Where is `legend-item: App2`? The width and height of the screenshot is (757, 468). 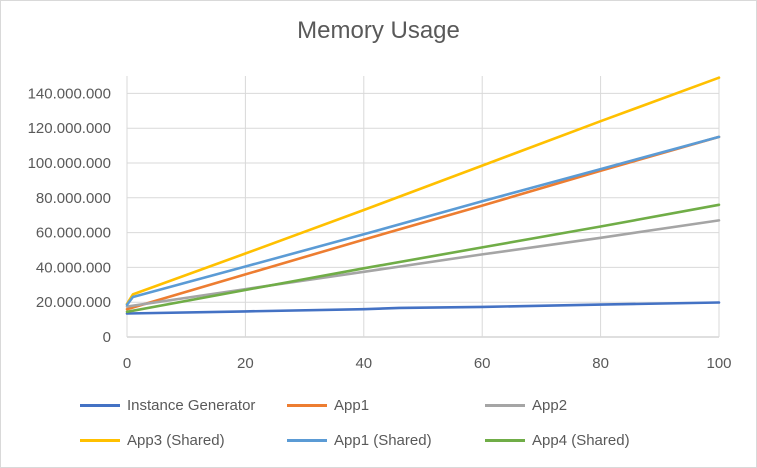 legend-item: App2 is located at coordinates (526, 405).